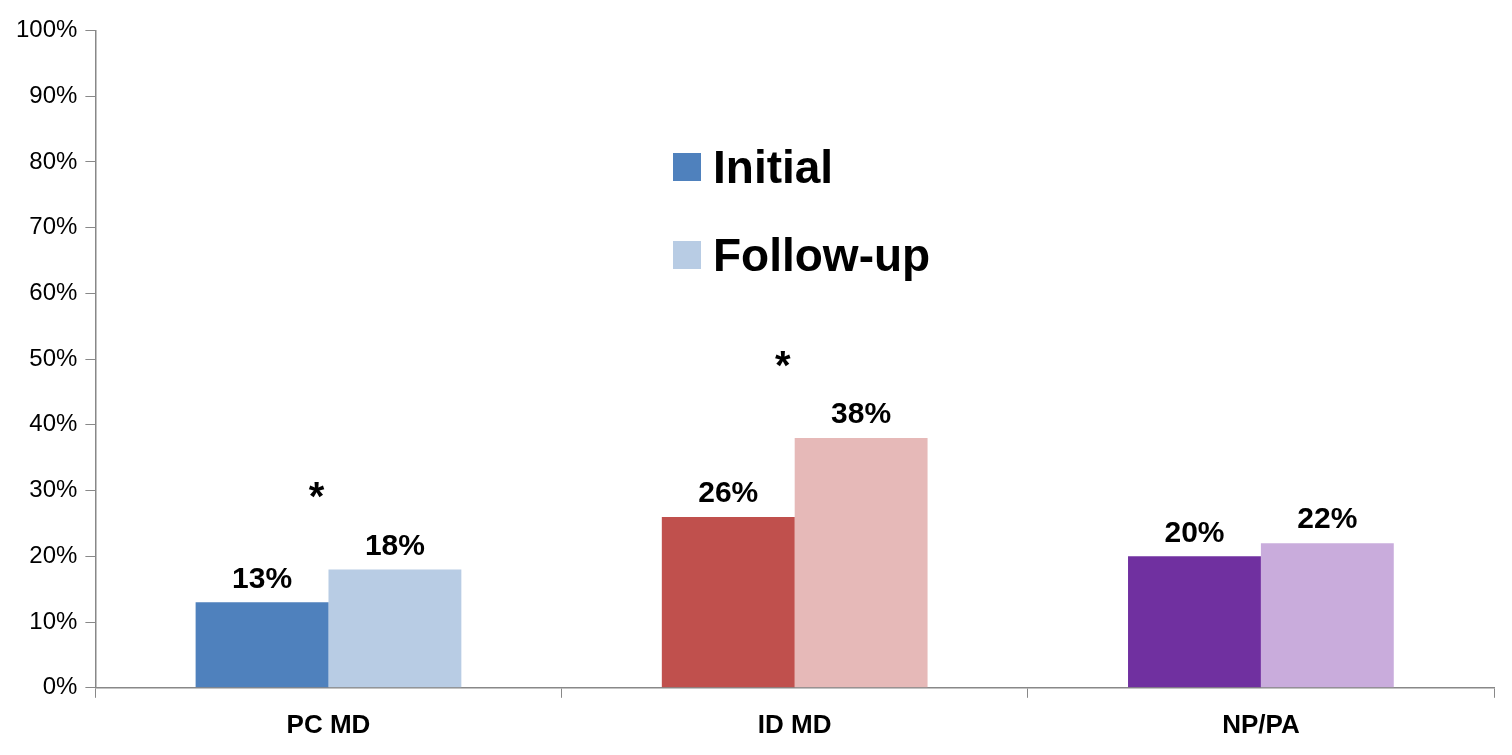 This screenshot has height=755, width=1512. Describe the element at coordinates (53, 357) in the screenshot. I see `y-tick-label: 50%` at that location.